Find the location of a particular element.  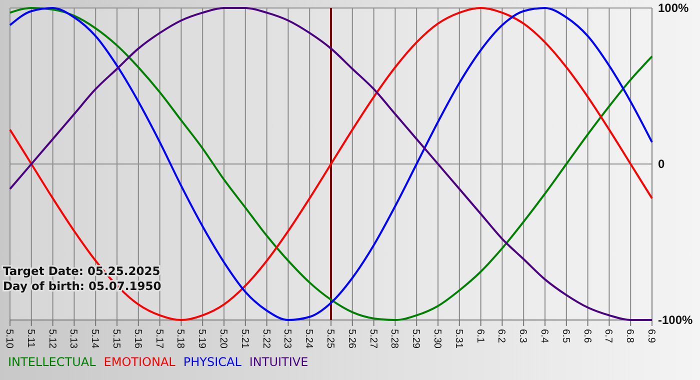

x-tick-label: 6.6 is located at coordinates (586, 336).